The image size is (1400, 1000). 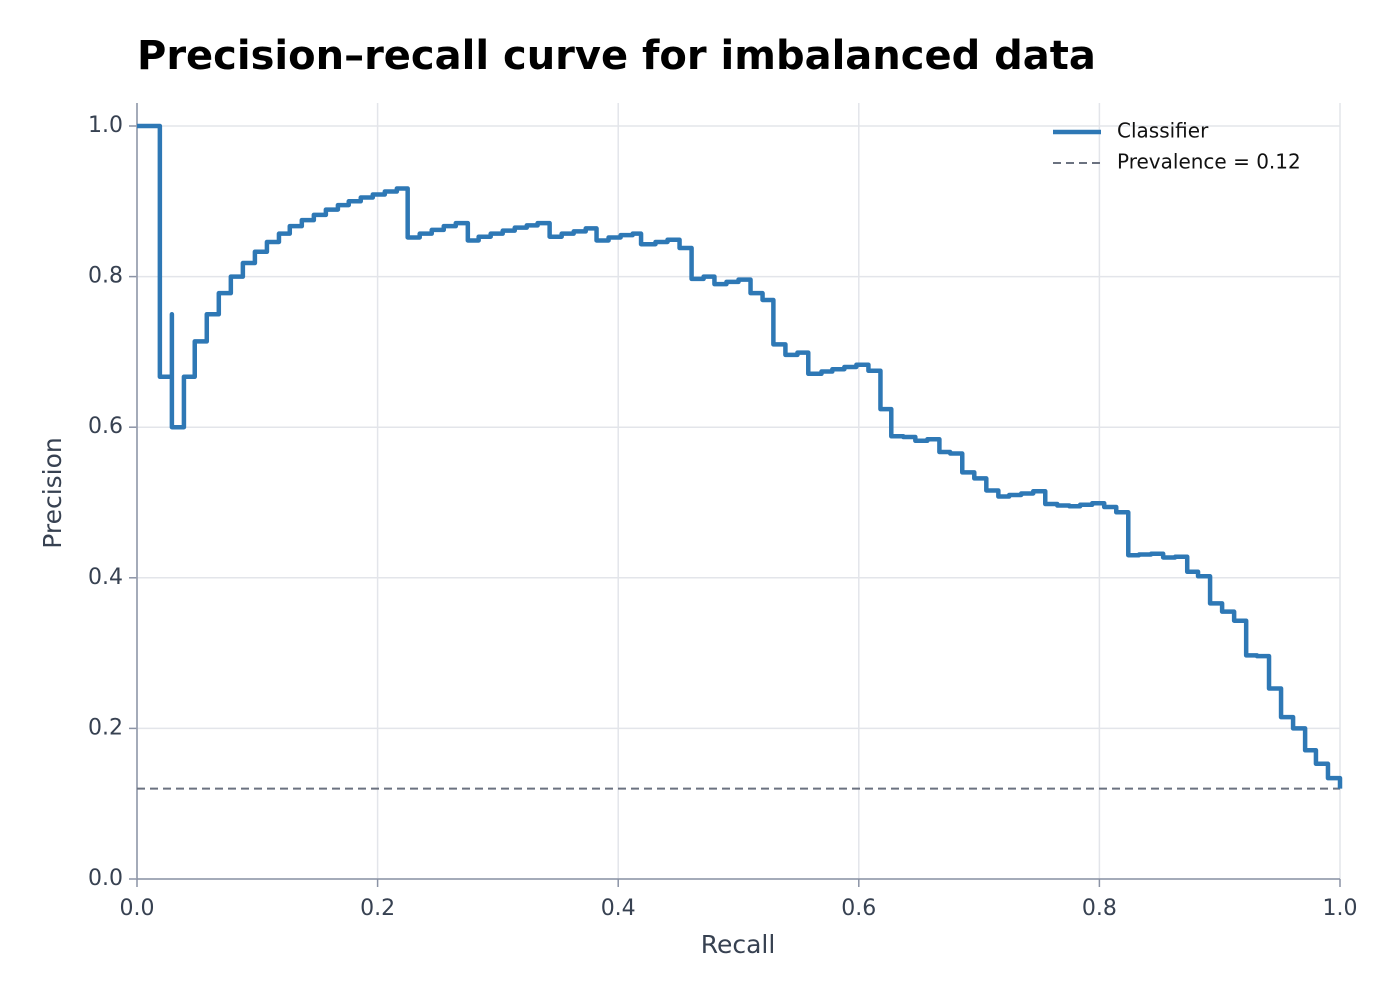 I want to click on y-tick-label: 0.8, so click(x=105, y=276).